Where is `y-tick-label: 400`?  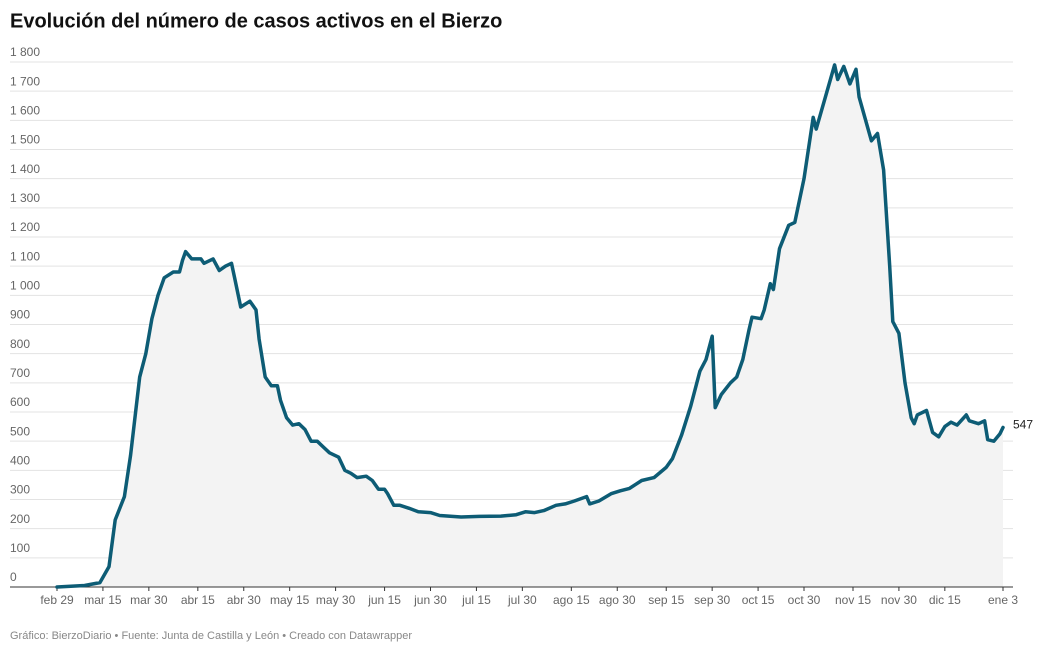
y-tick-label: 400 is located at coordinates (20, 461).